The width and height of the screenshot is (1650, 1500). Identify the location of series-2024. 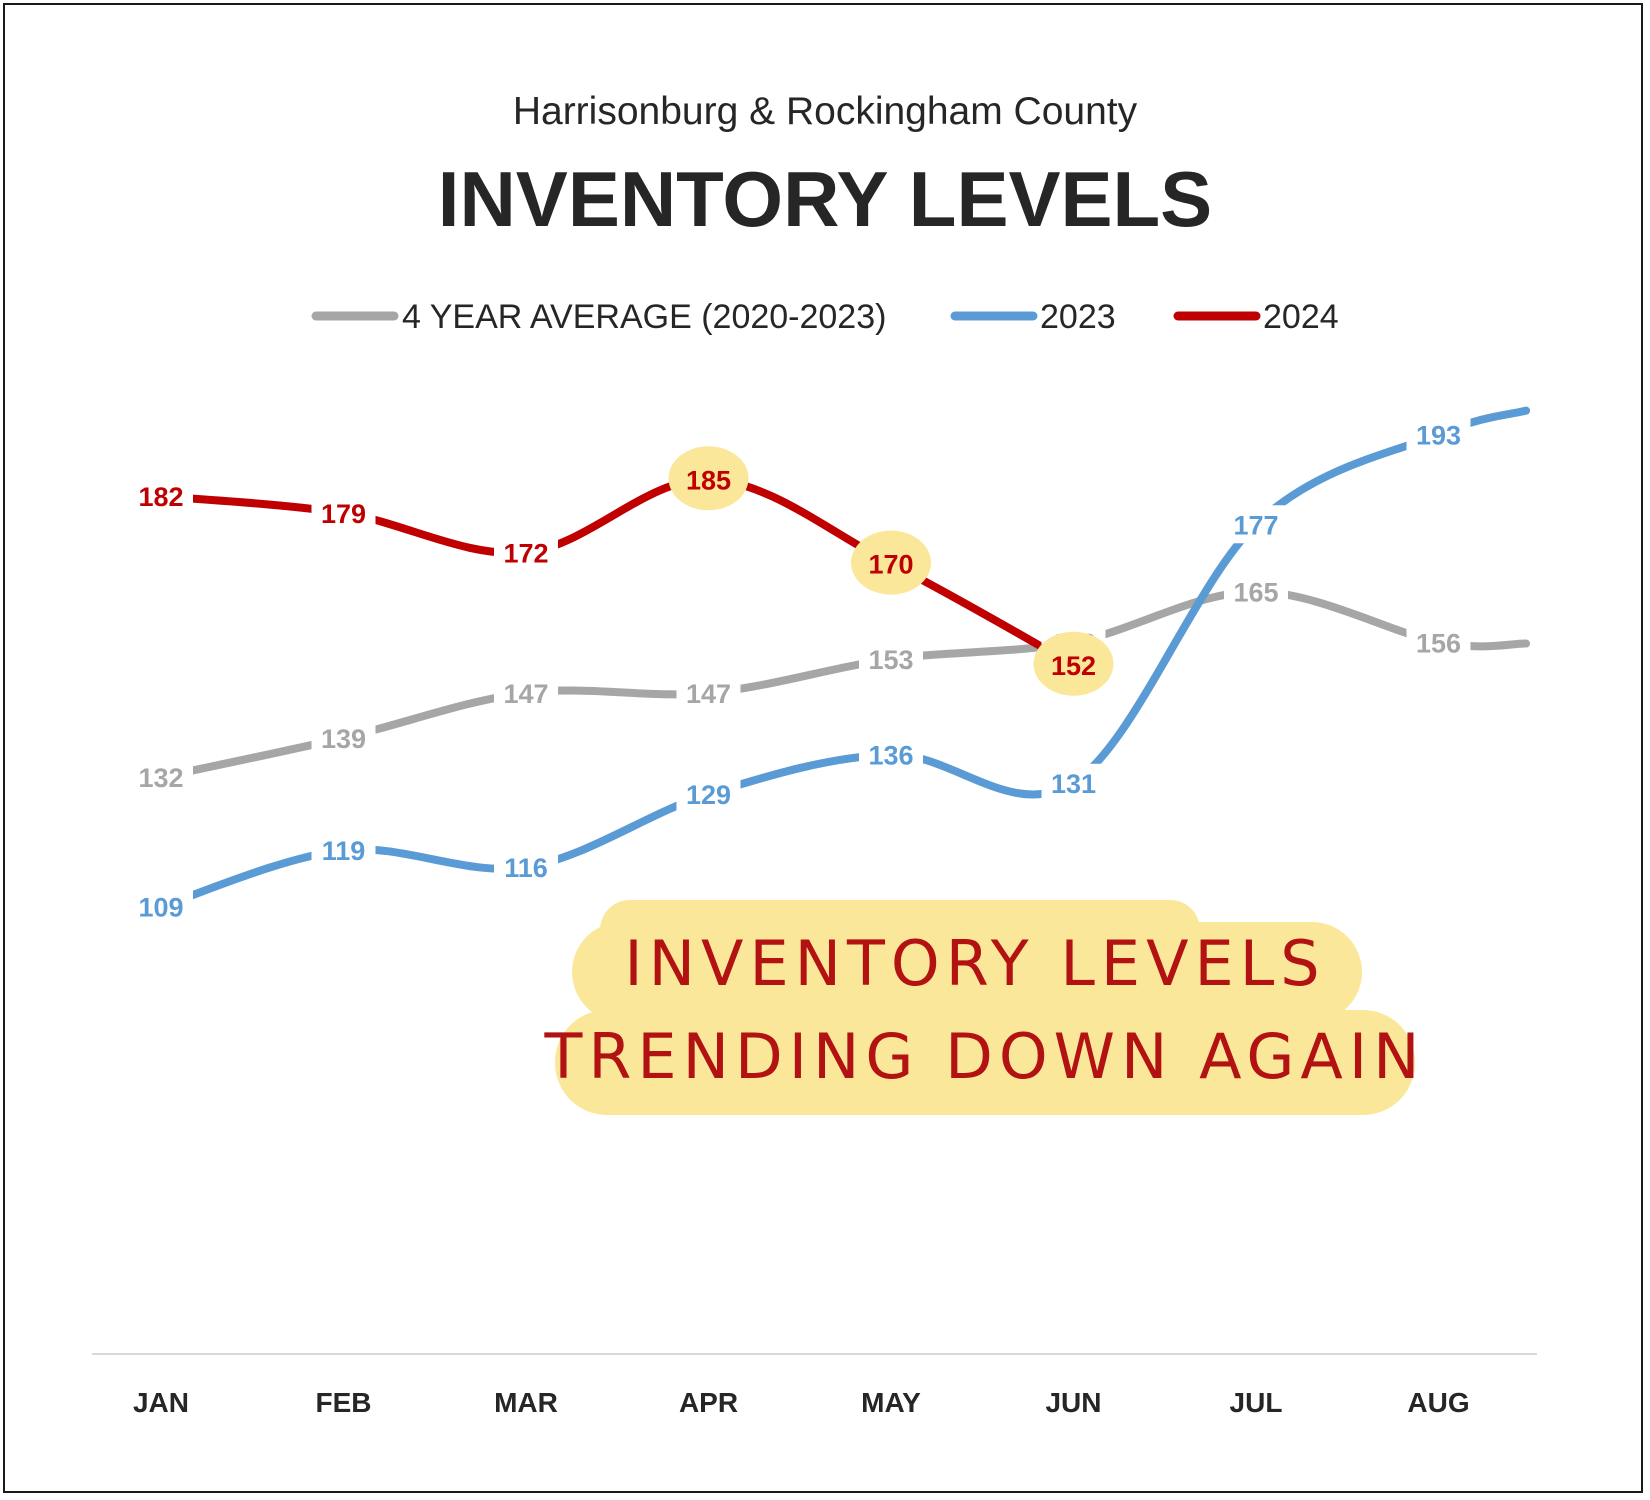
(617, 572).